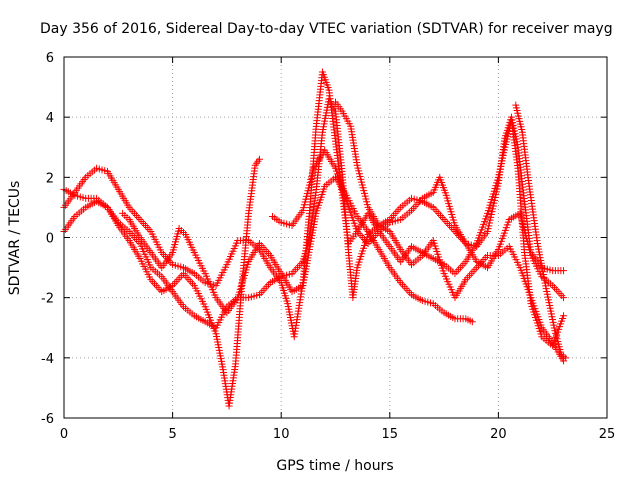  I want to click on x-tick-label: 15, so click(390, 434).